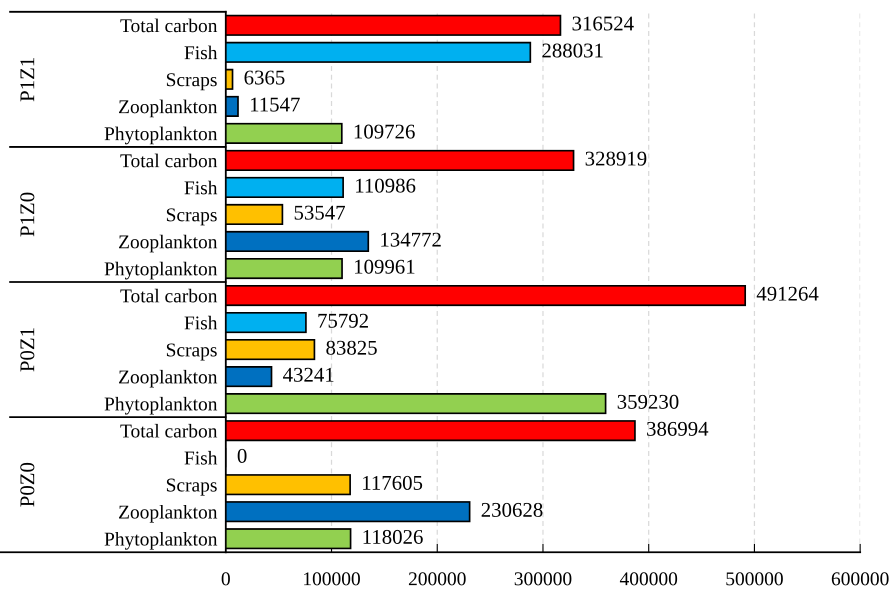 The width and height of the screenshot is (896, 590). Describe the element at coordinates (860, 579) in the screenshot. I see `x-tick-label: 600000` at that location.